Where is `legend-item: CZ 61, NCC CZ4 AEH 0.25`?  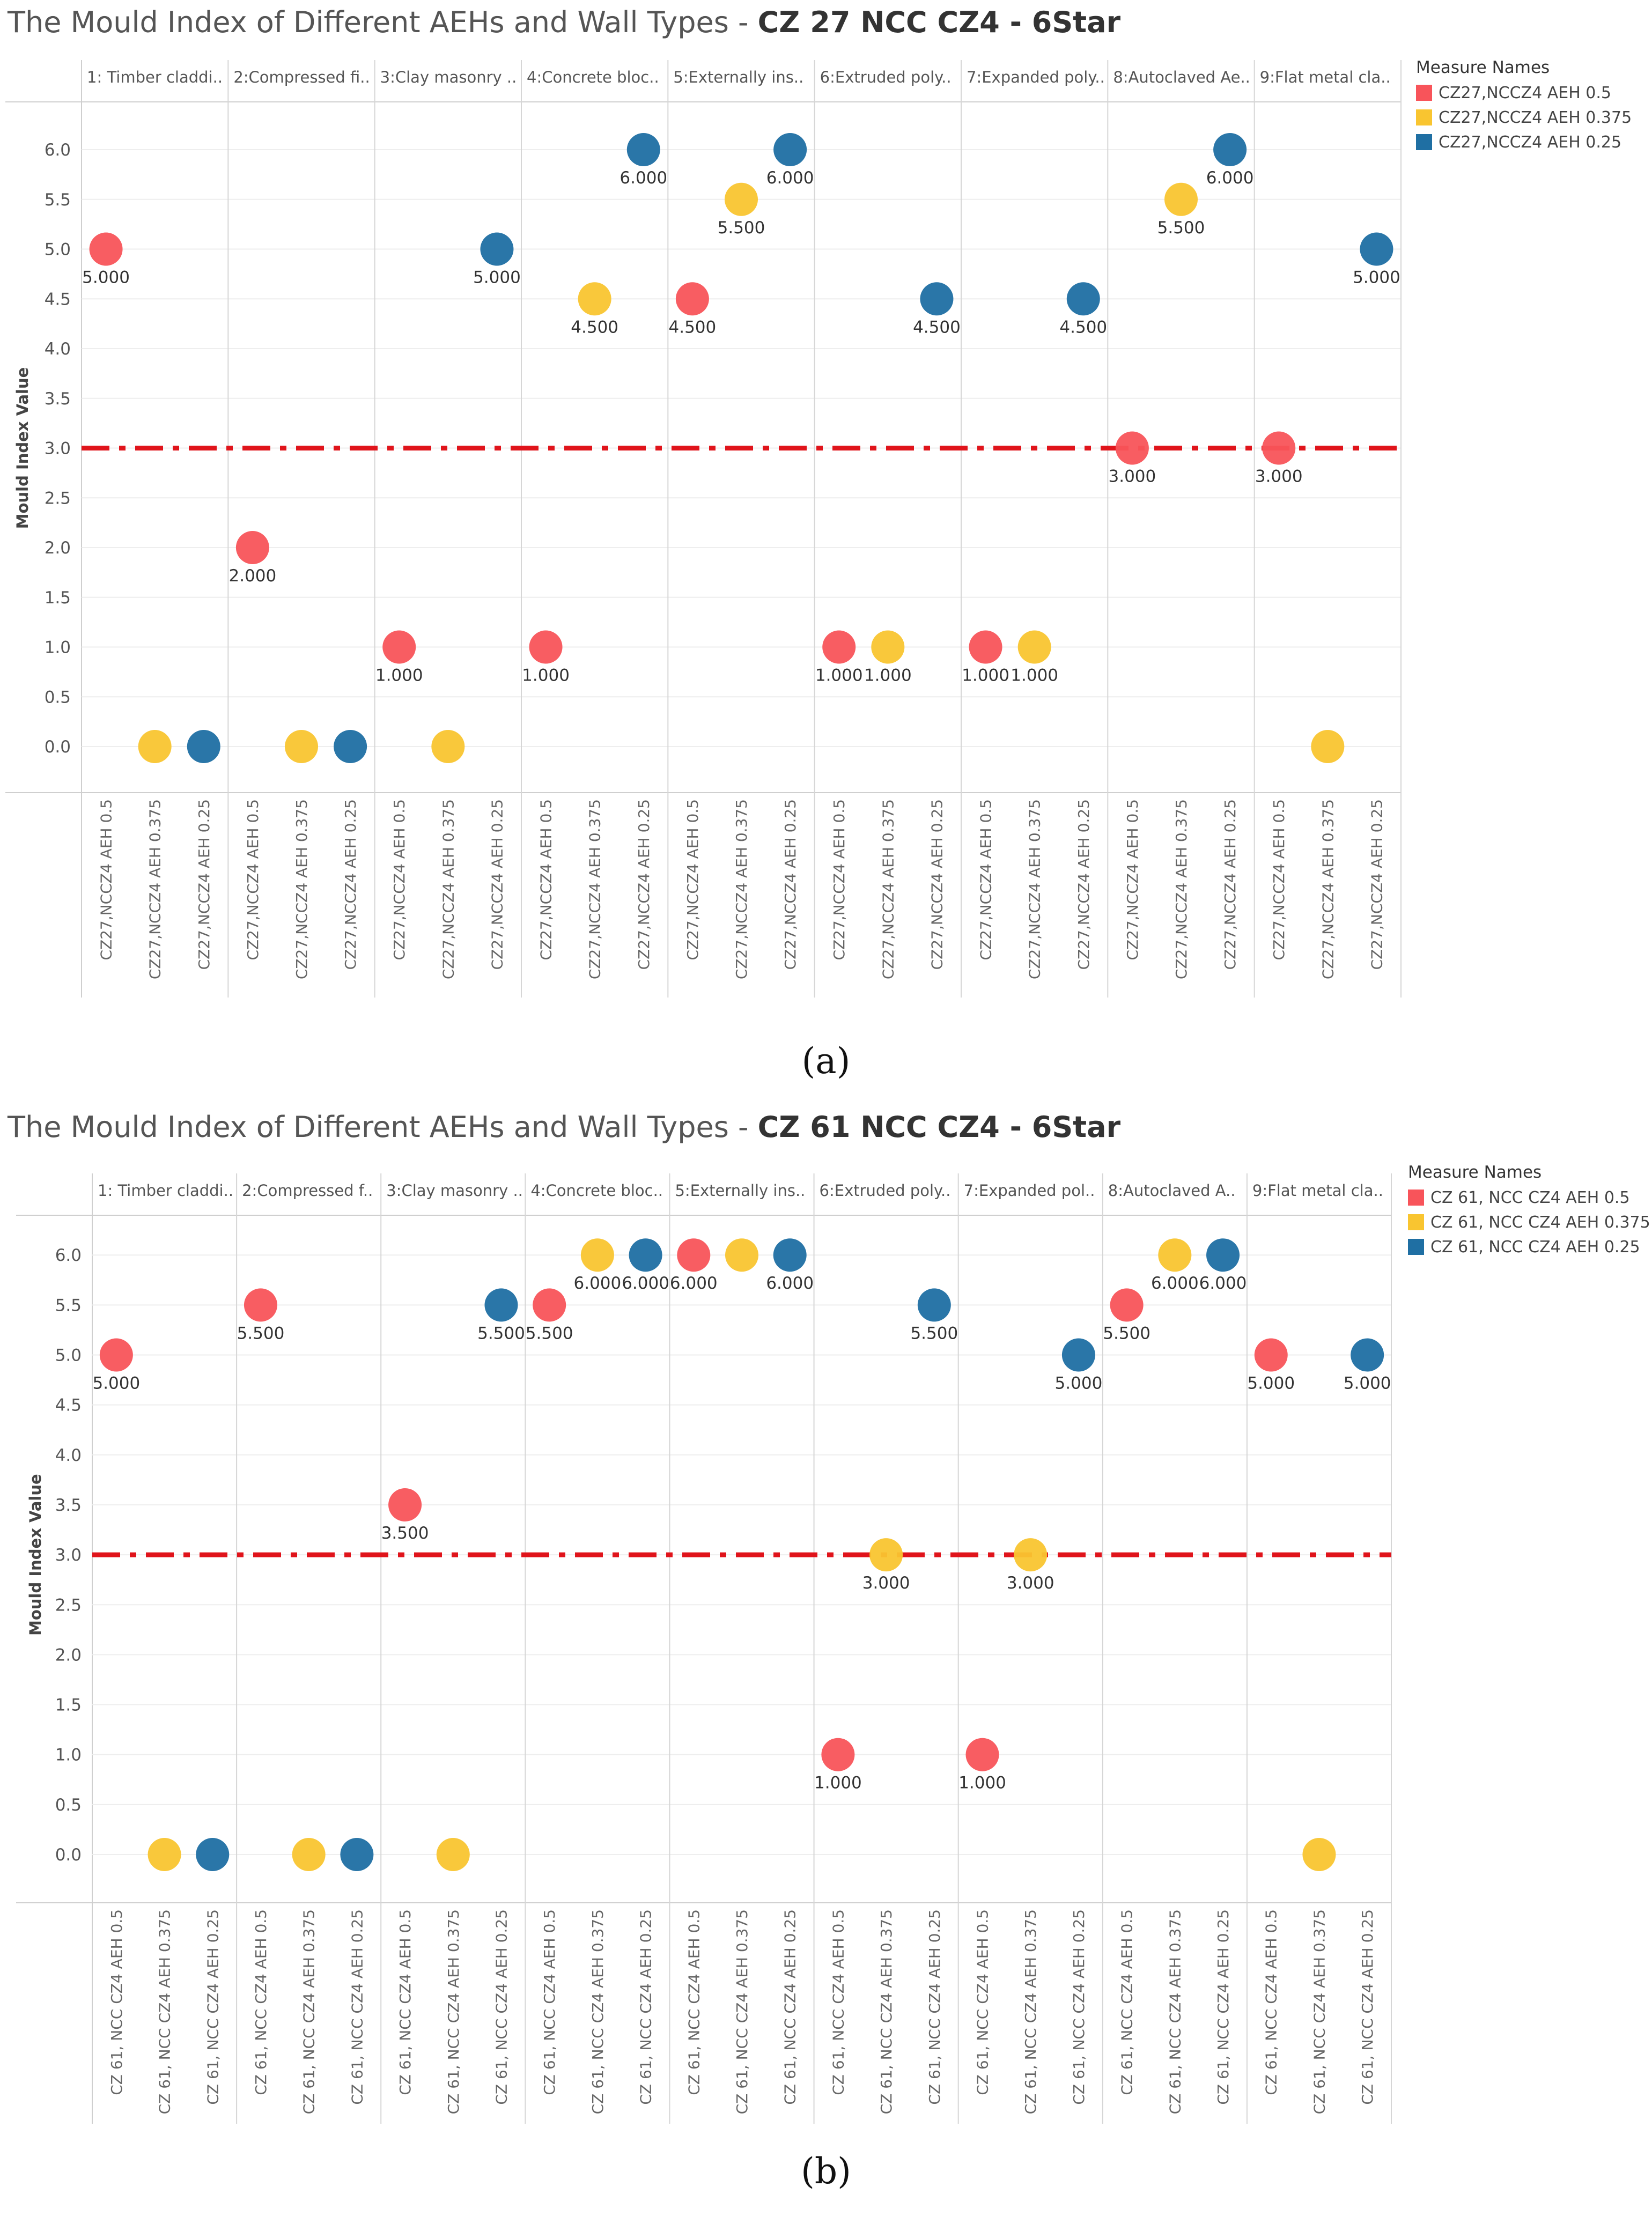
legend-item: CZ 61, NCC CZ4 AEH 0.25 is located at coordinates (1529, 1247).